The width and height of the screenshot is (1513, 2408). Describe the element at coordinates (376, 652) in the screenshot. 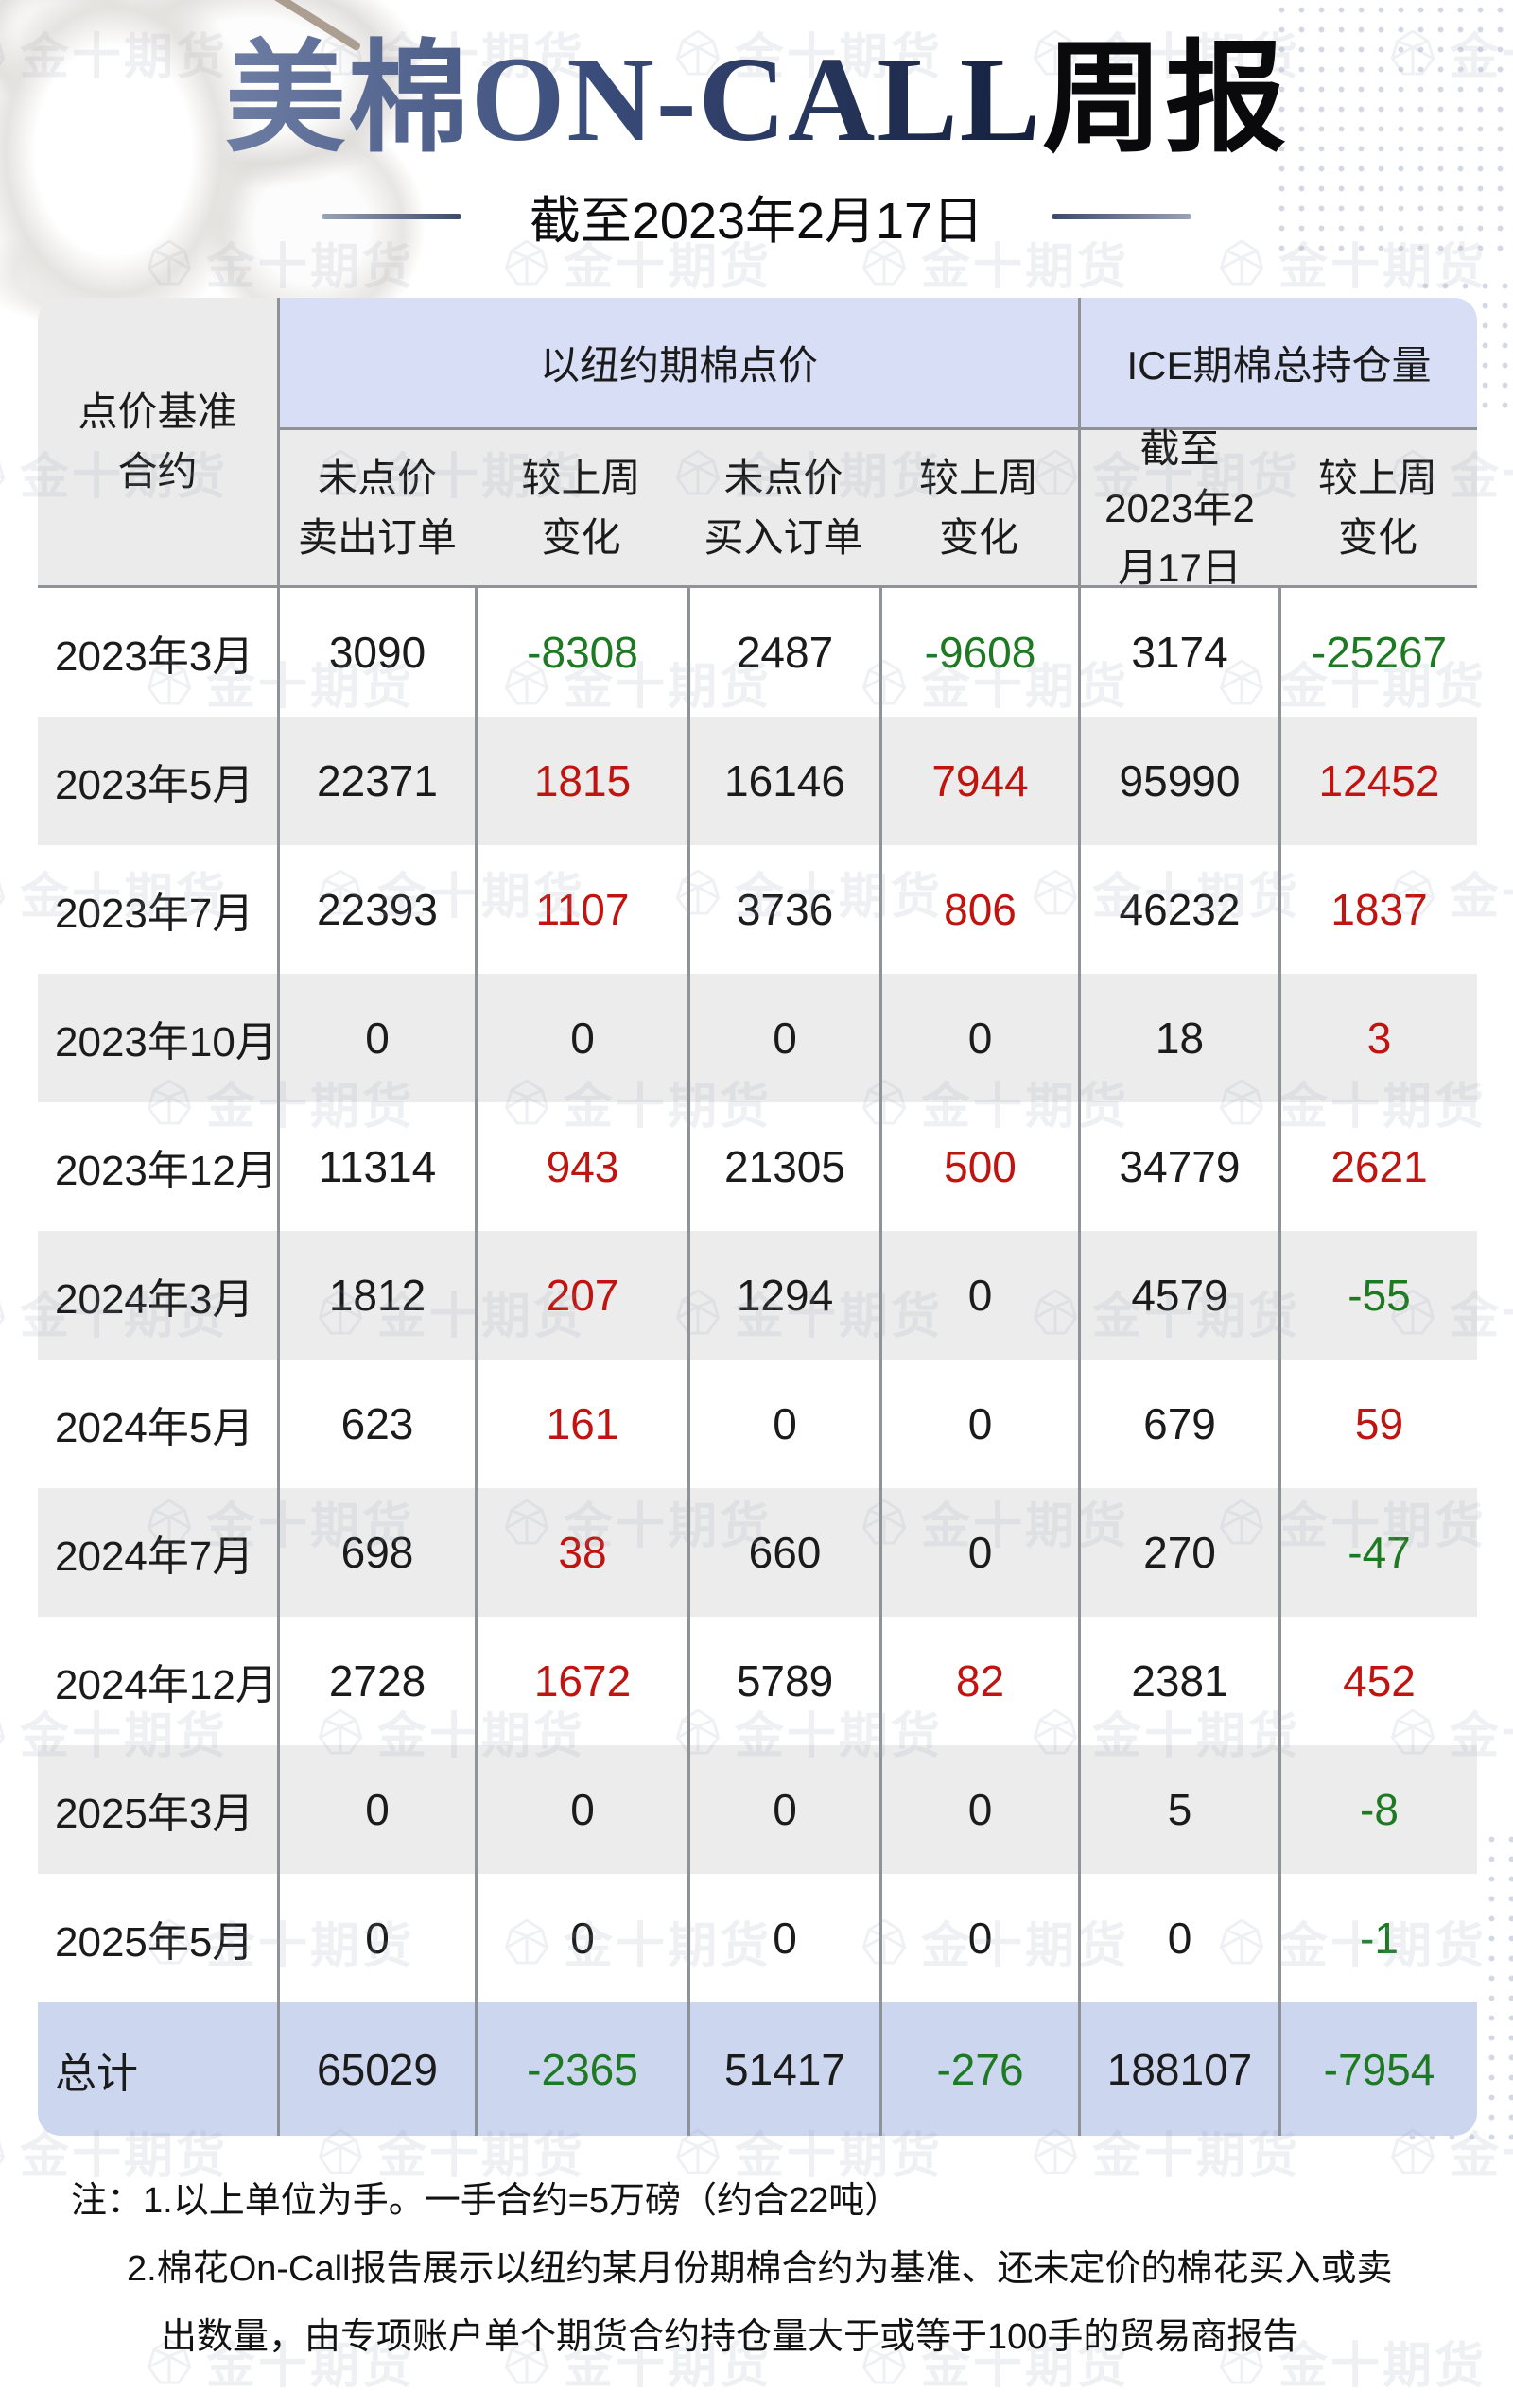

I see `value-cell: 3090` at that location.